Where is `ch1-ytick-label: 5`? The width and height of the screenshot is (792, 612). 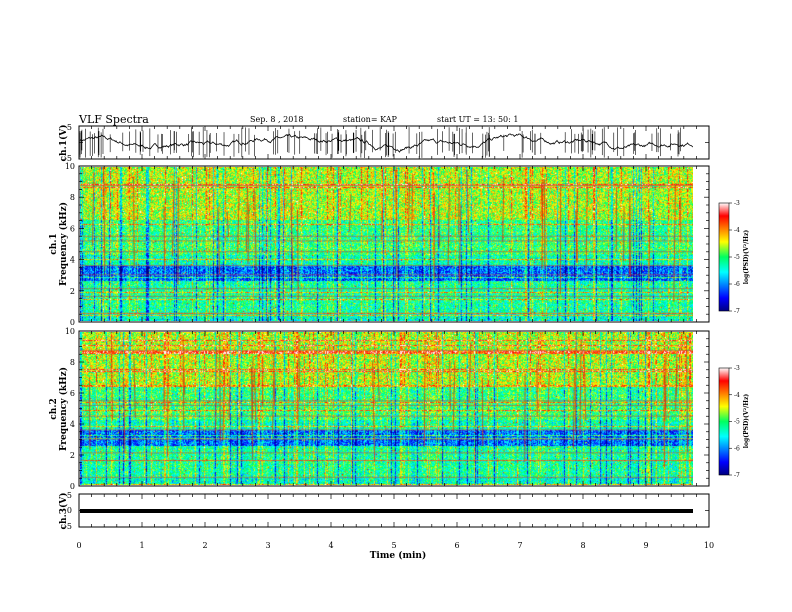 ch1-ytick-label: 5 is located at coordinates (69, 127).